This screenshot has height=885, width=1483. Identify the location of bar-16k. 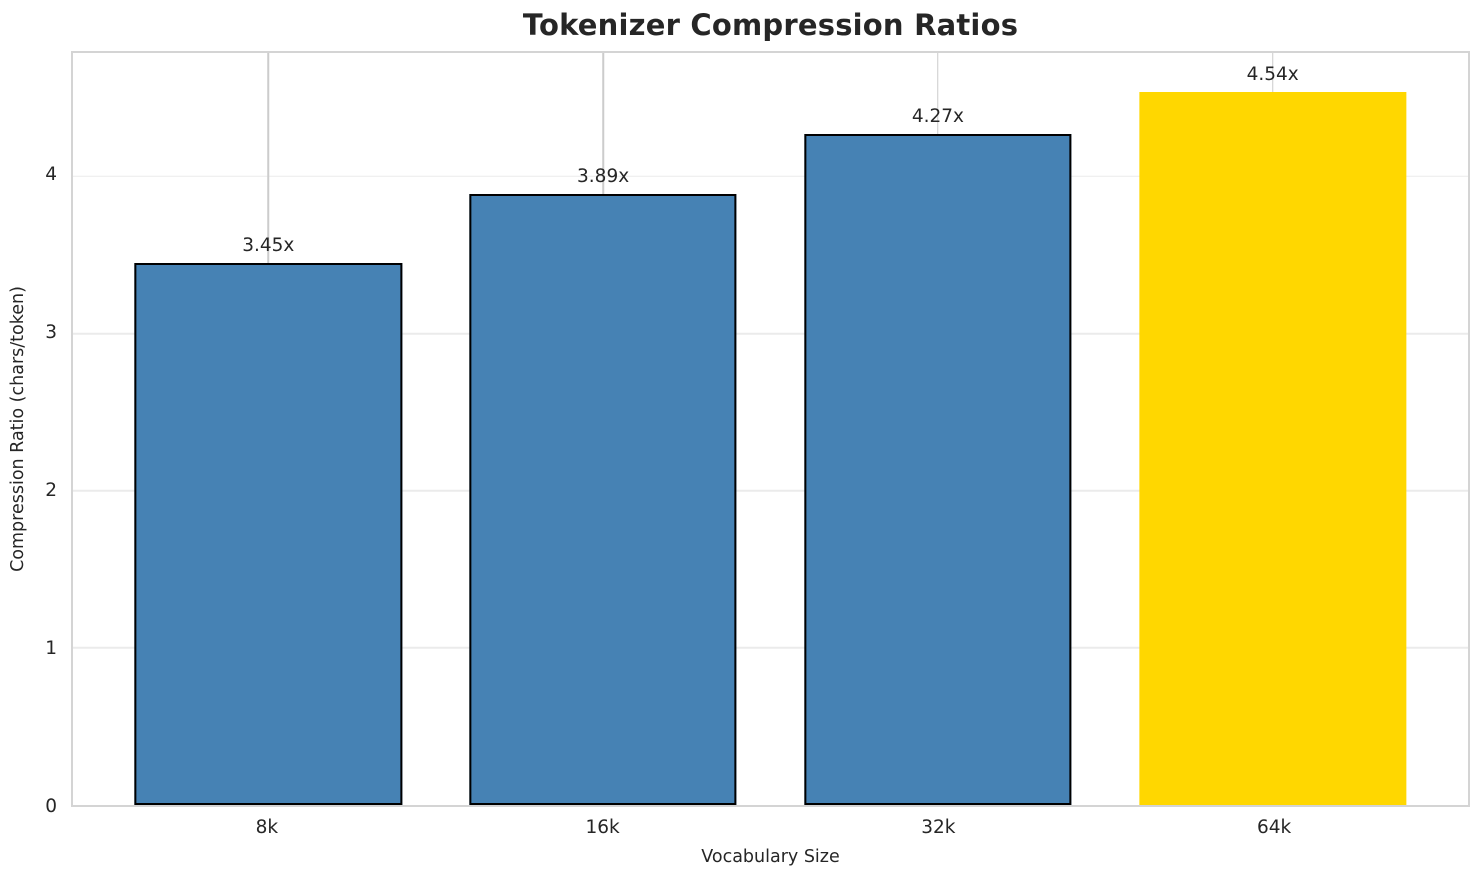
(603, 499).